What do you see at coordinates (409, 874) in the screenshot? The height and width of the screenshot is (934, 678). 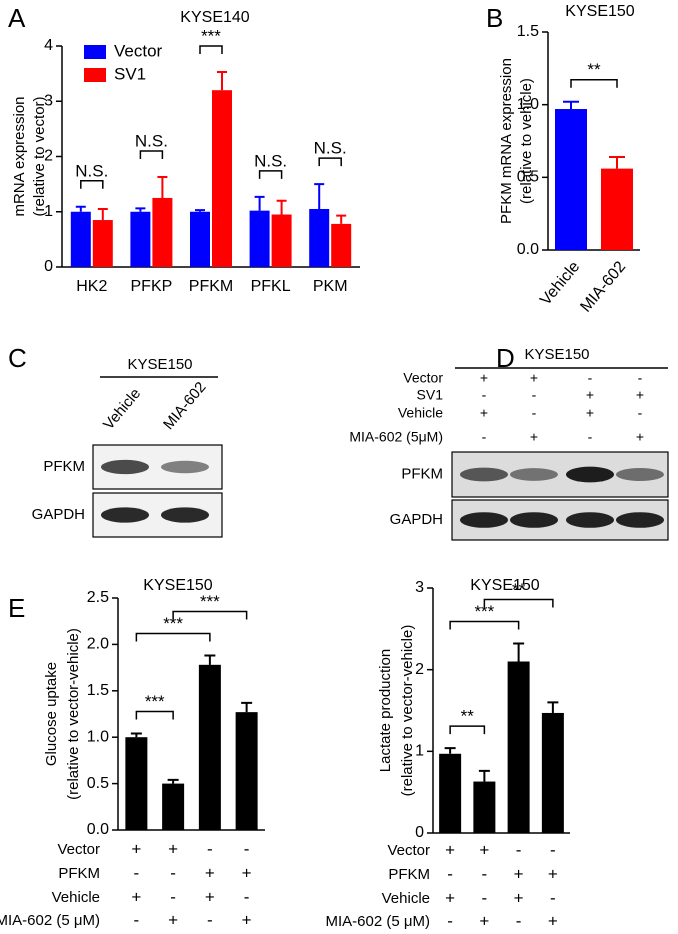 I see `condition-label: PFKM` at bounding box center [409, 874].